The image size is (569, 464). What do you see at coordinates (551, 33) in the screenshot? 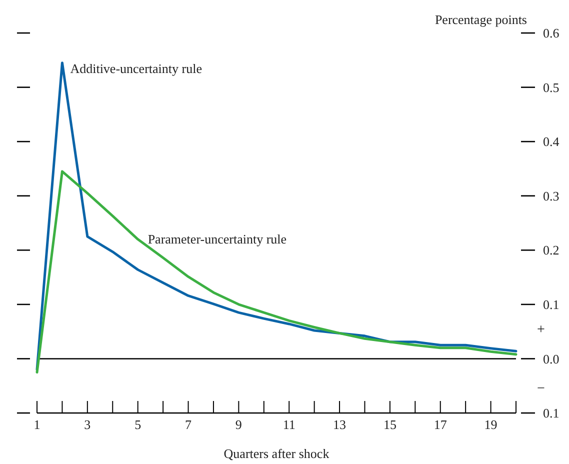
I see `y-tick-label: 0.6` at bounding box center [551, 33].